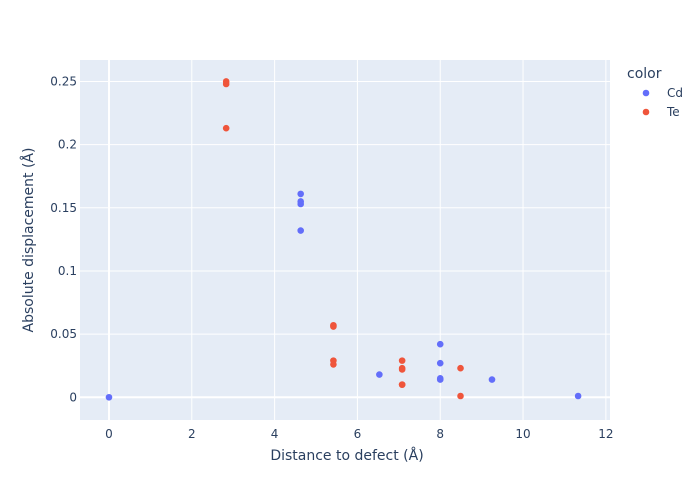  I want to click on y-tick-label: 0.2, so click(67, 145).